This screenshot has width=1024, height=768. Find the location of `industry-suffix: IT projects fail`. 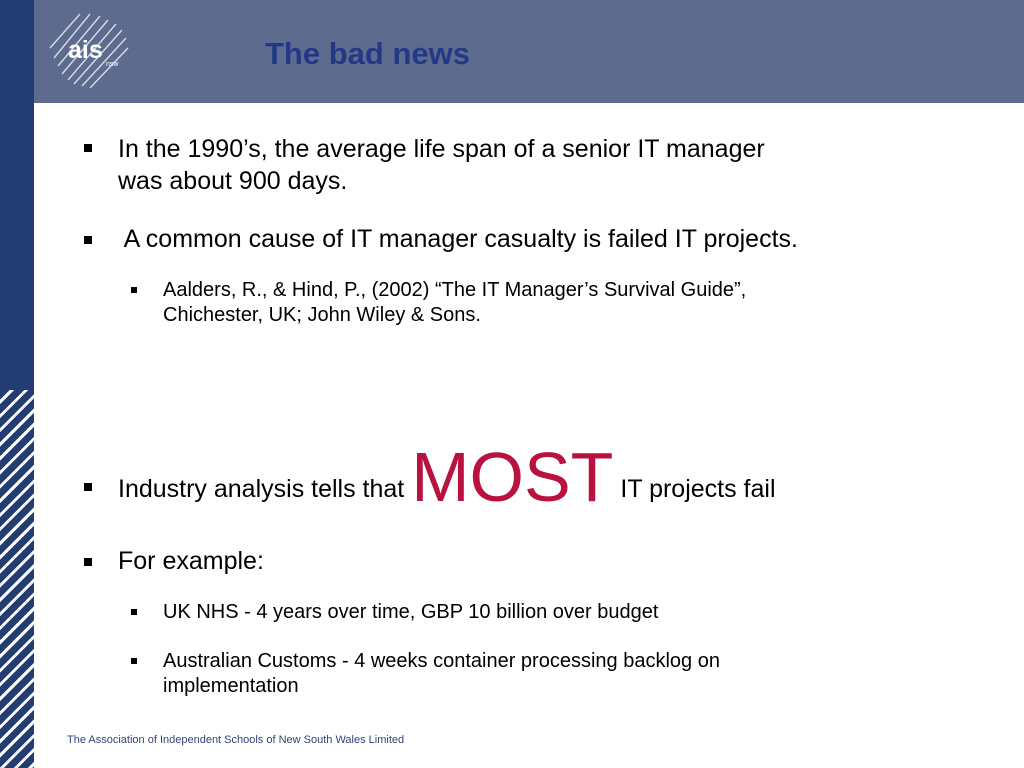

industry-suffix: IT projects fail is located at coordinates (694, 489).